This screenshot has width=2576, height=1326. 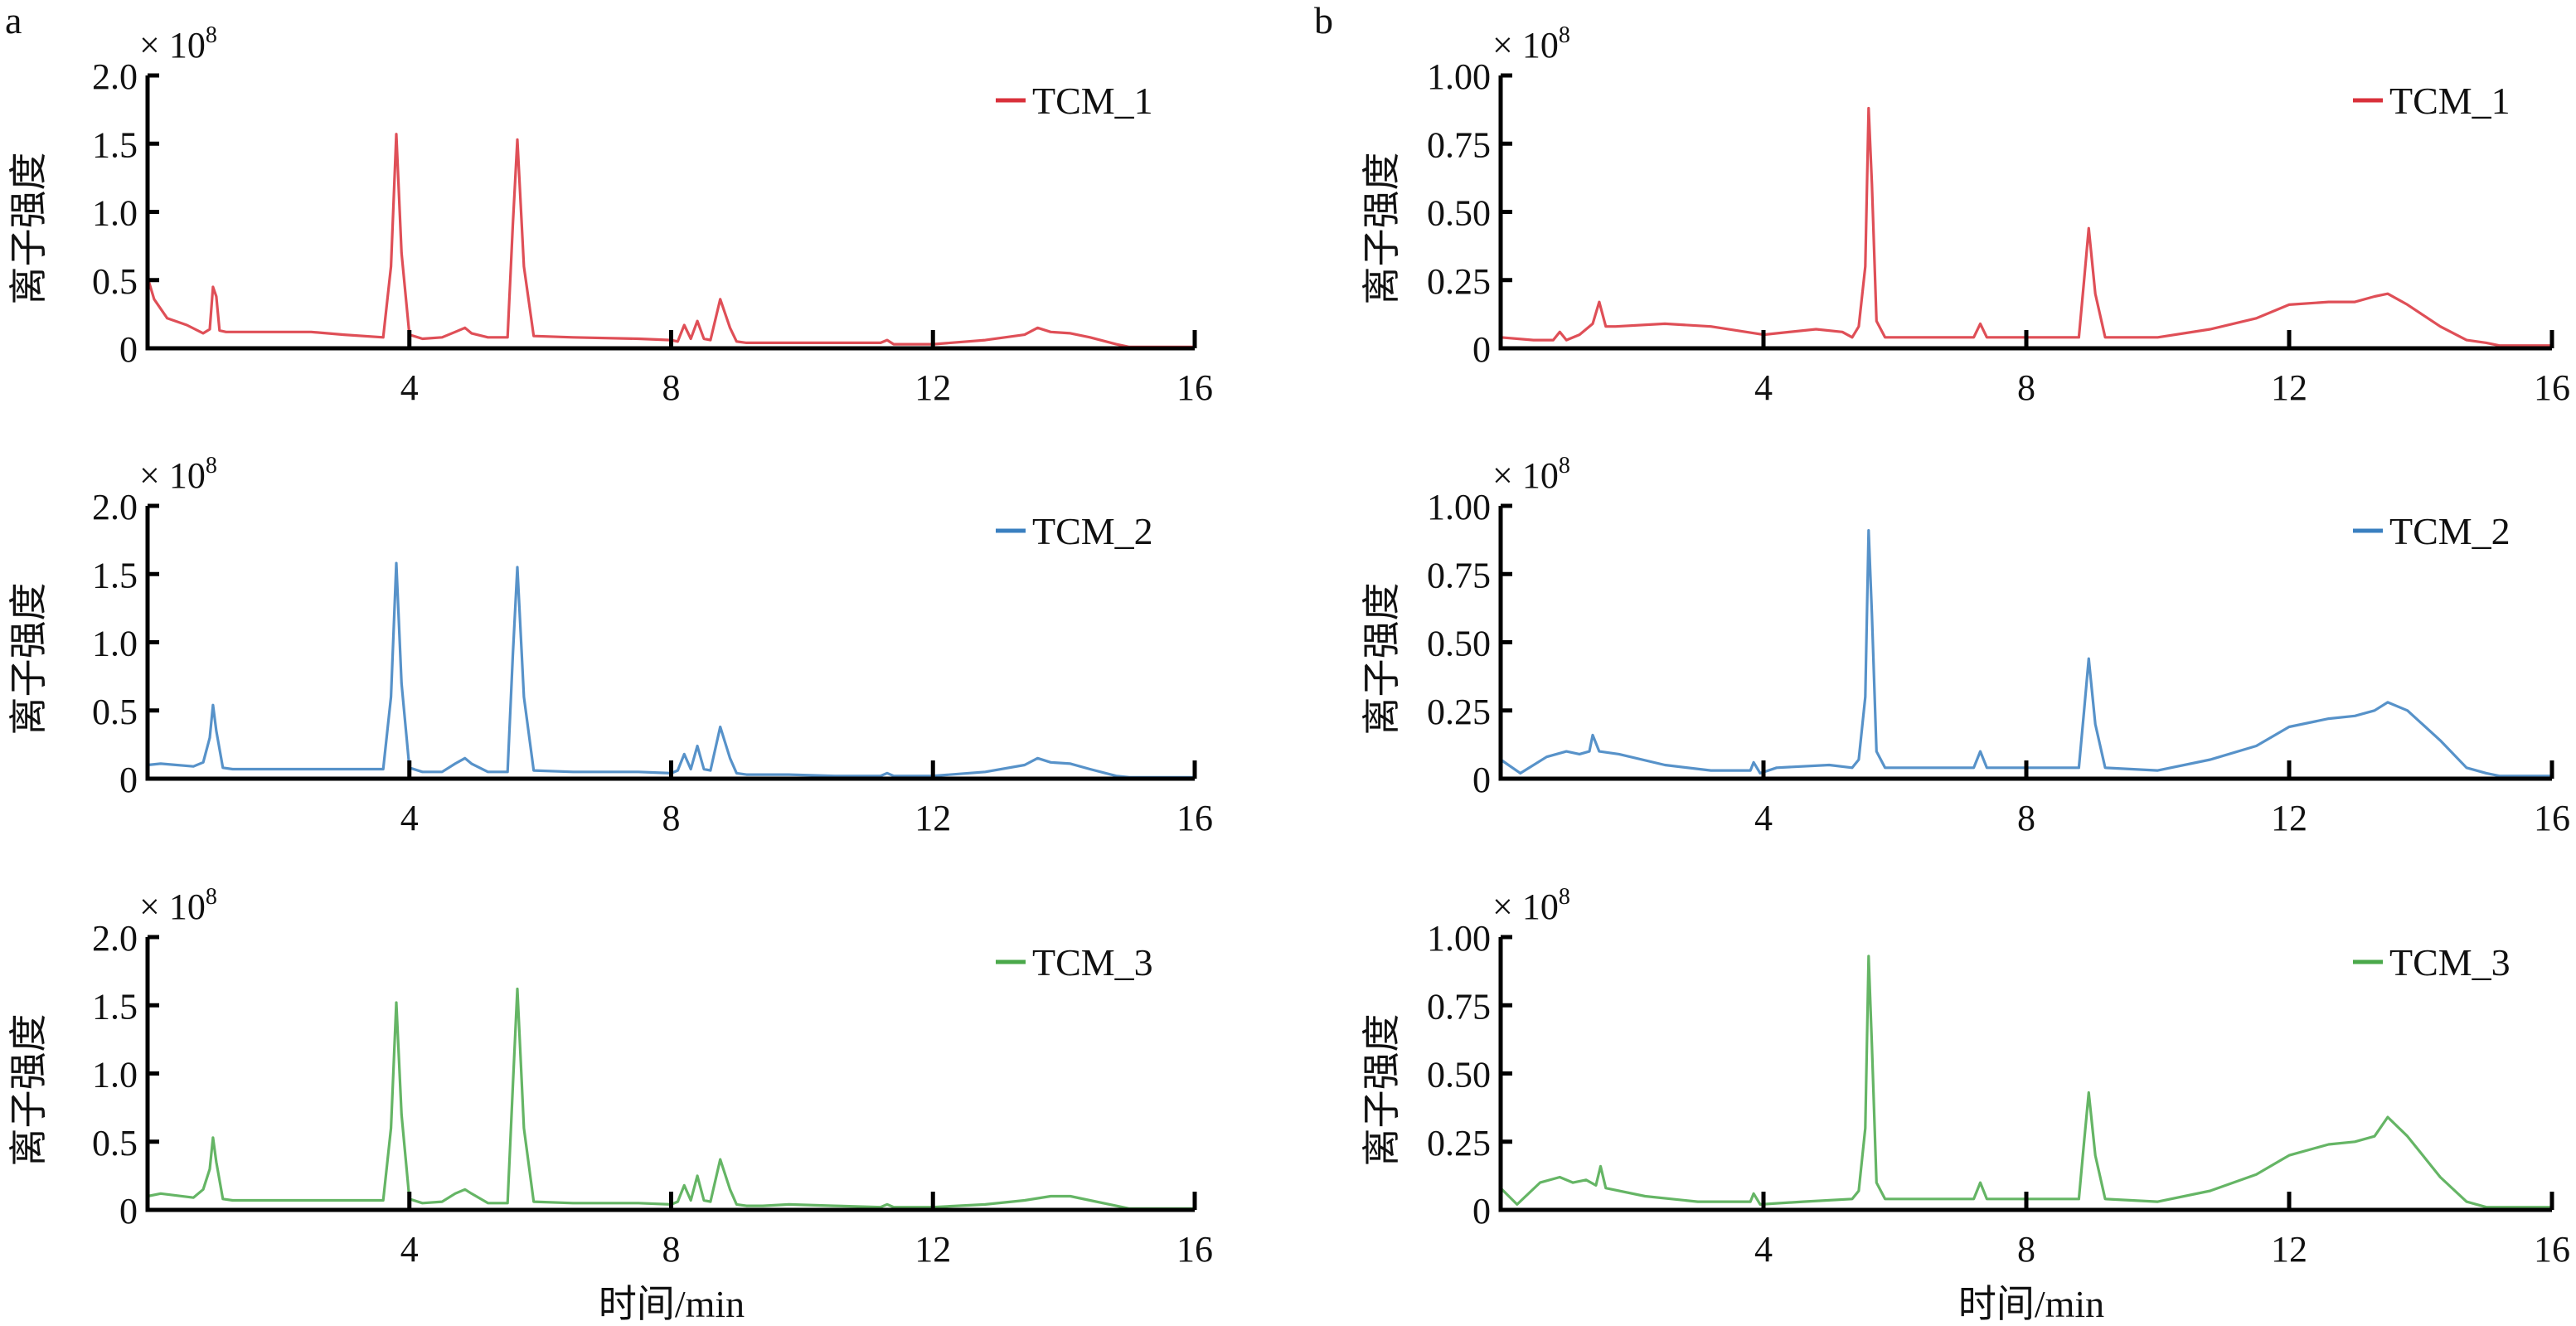 I want to click on x-axis-label-a: 时间/min, so click(x=672, y=1304).